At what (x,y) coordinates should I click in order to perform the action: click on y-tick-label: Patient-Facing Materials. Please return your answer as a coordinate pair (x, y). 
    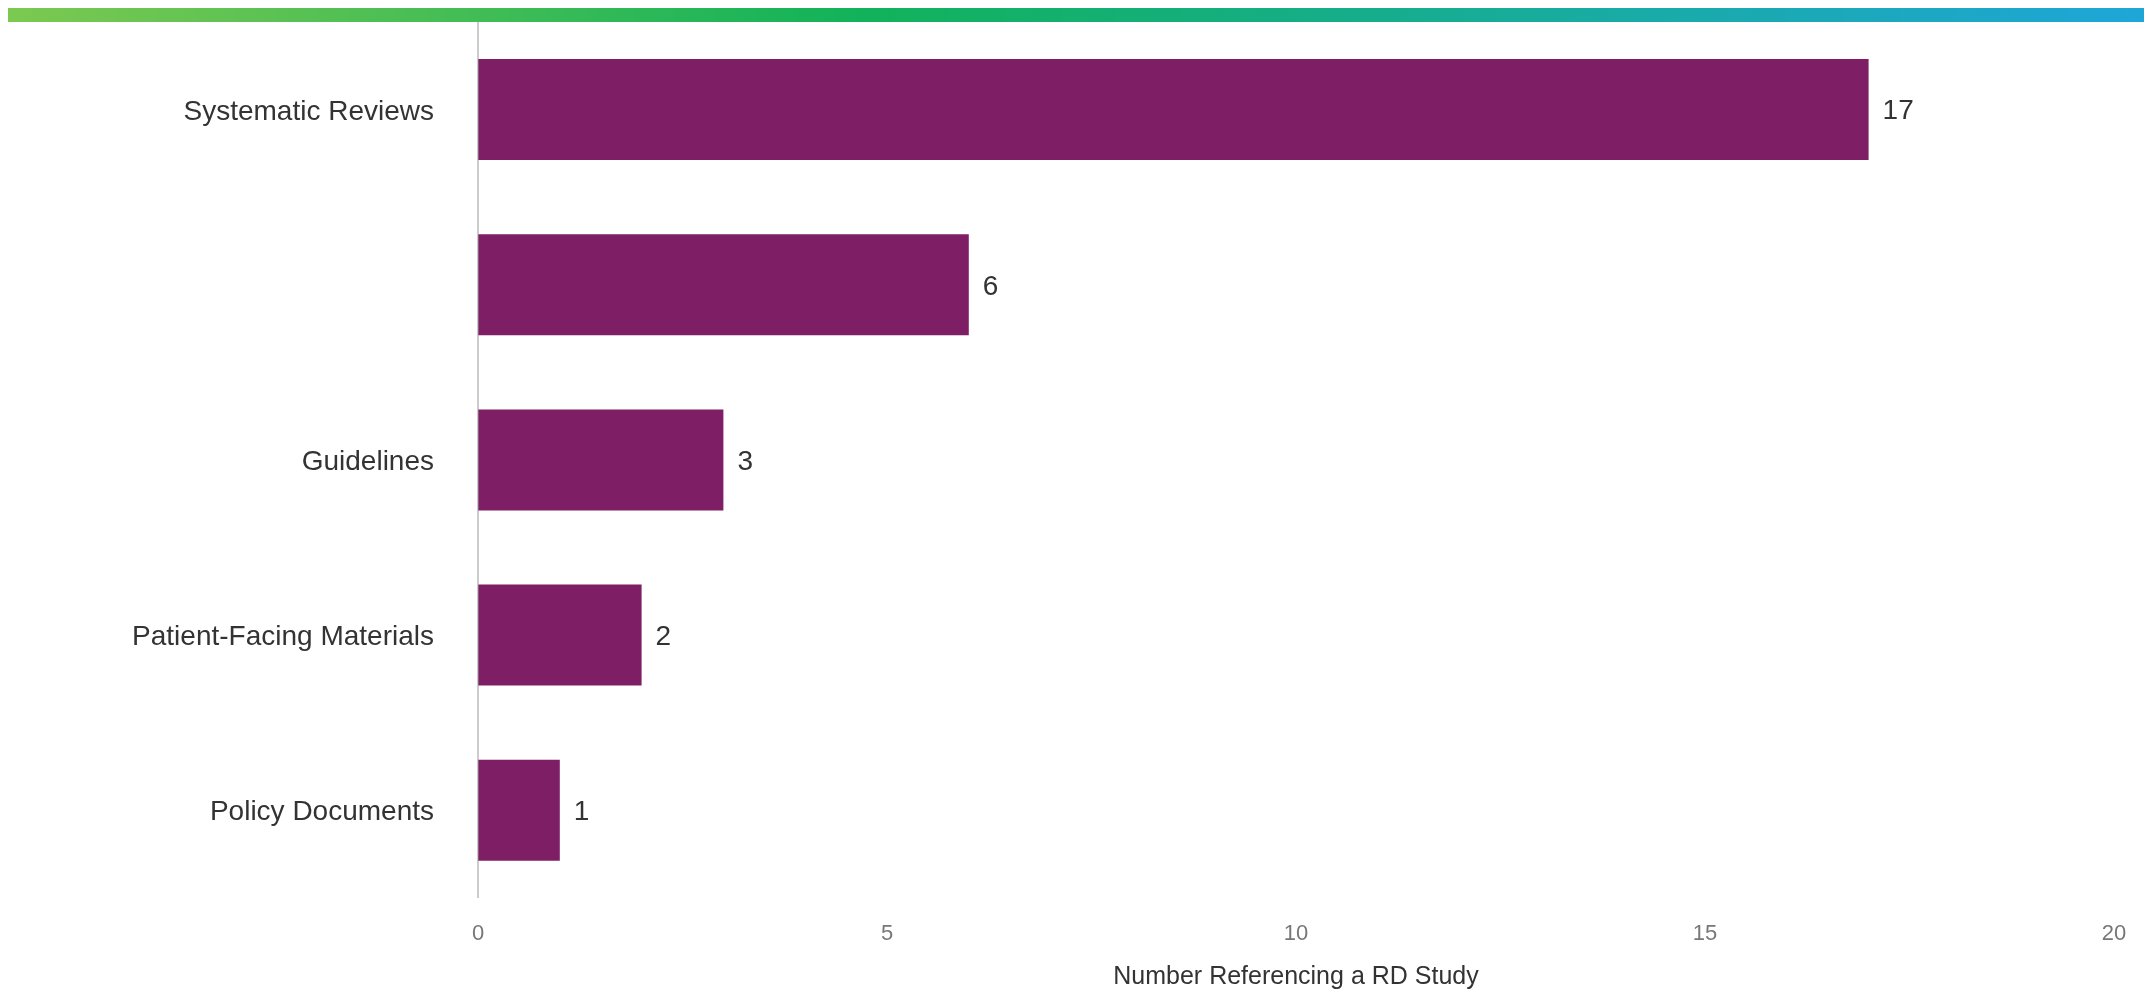
    Looking at the image, I should click on (283, 636).